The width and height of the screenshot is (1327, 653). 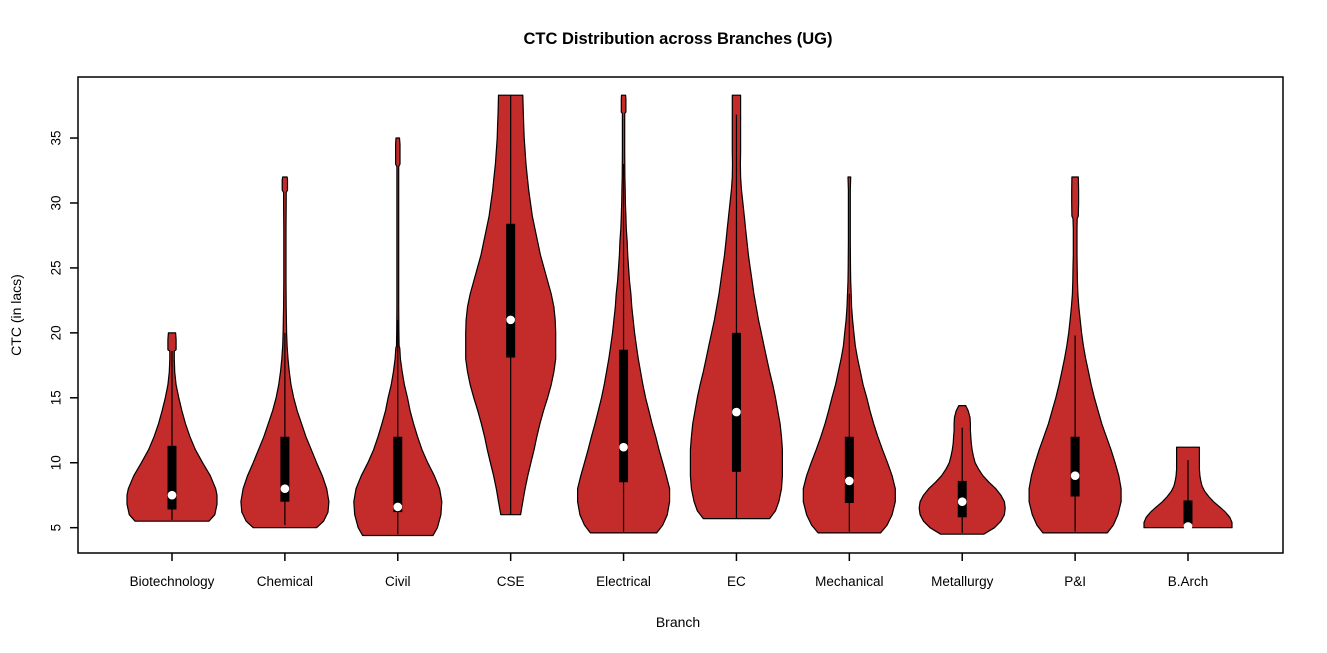 What do you see at coordinates (56, 462) in the screenshot?
I see `y-tick-label: 10` at bounding box center [56, 462].